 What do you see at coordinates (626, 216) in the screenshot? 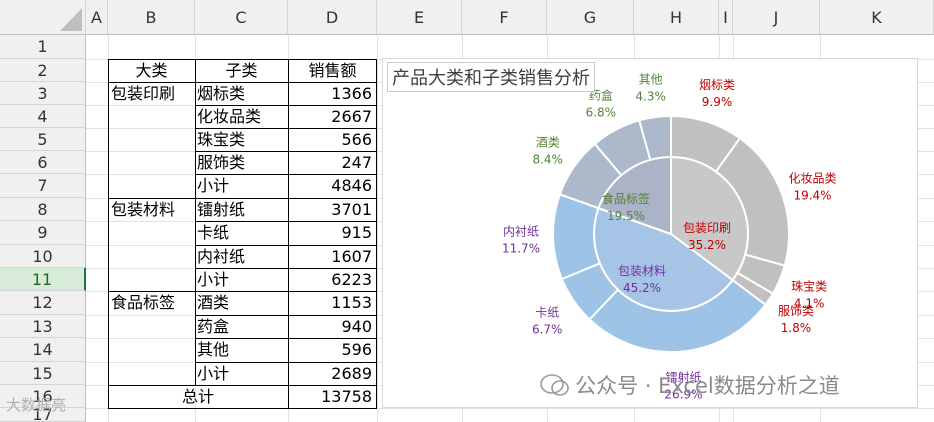
I see `inner-label-2-pct: 19.5%` at bounding box center [626, 216].